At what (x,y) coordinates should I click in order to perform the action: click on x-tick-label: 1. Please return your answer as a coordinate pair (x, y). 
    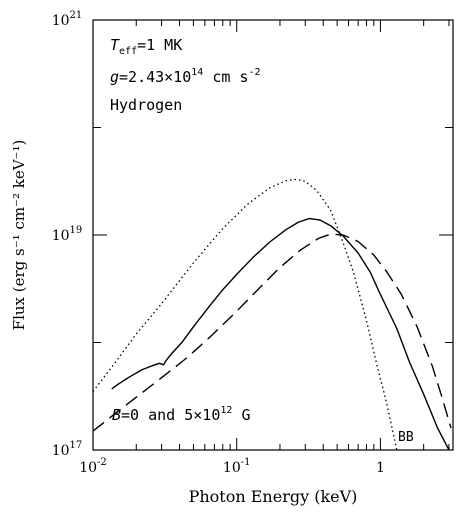
    Looking at the image, I should click on (380, 468).